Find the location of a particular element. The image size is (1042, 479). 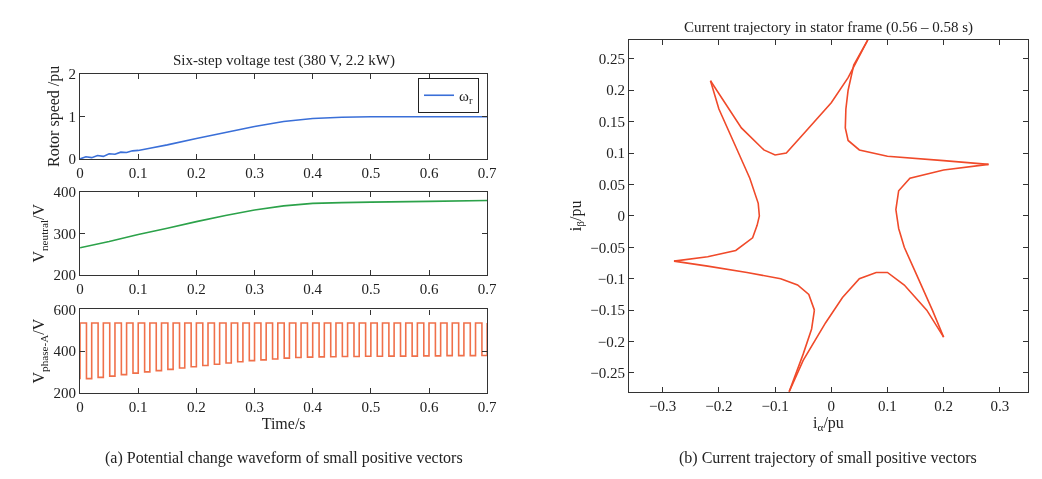

legend-label: ω$_{r}$ is located at coordinates (466, 97).